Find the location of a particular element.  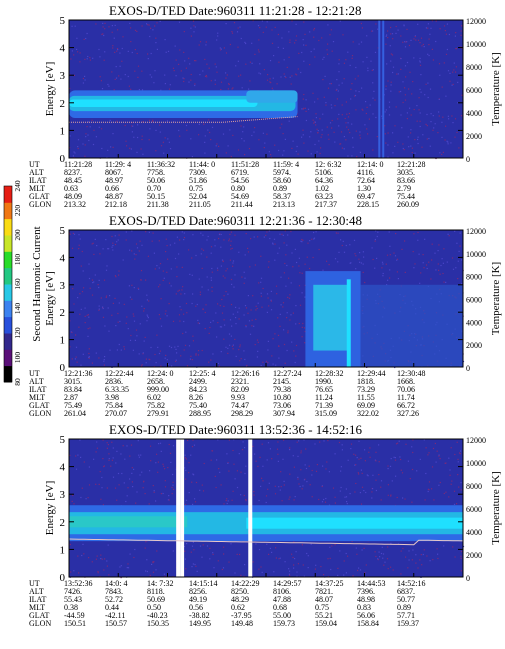

table-cell: -40.23 is located at coordinates (157, 615).